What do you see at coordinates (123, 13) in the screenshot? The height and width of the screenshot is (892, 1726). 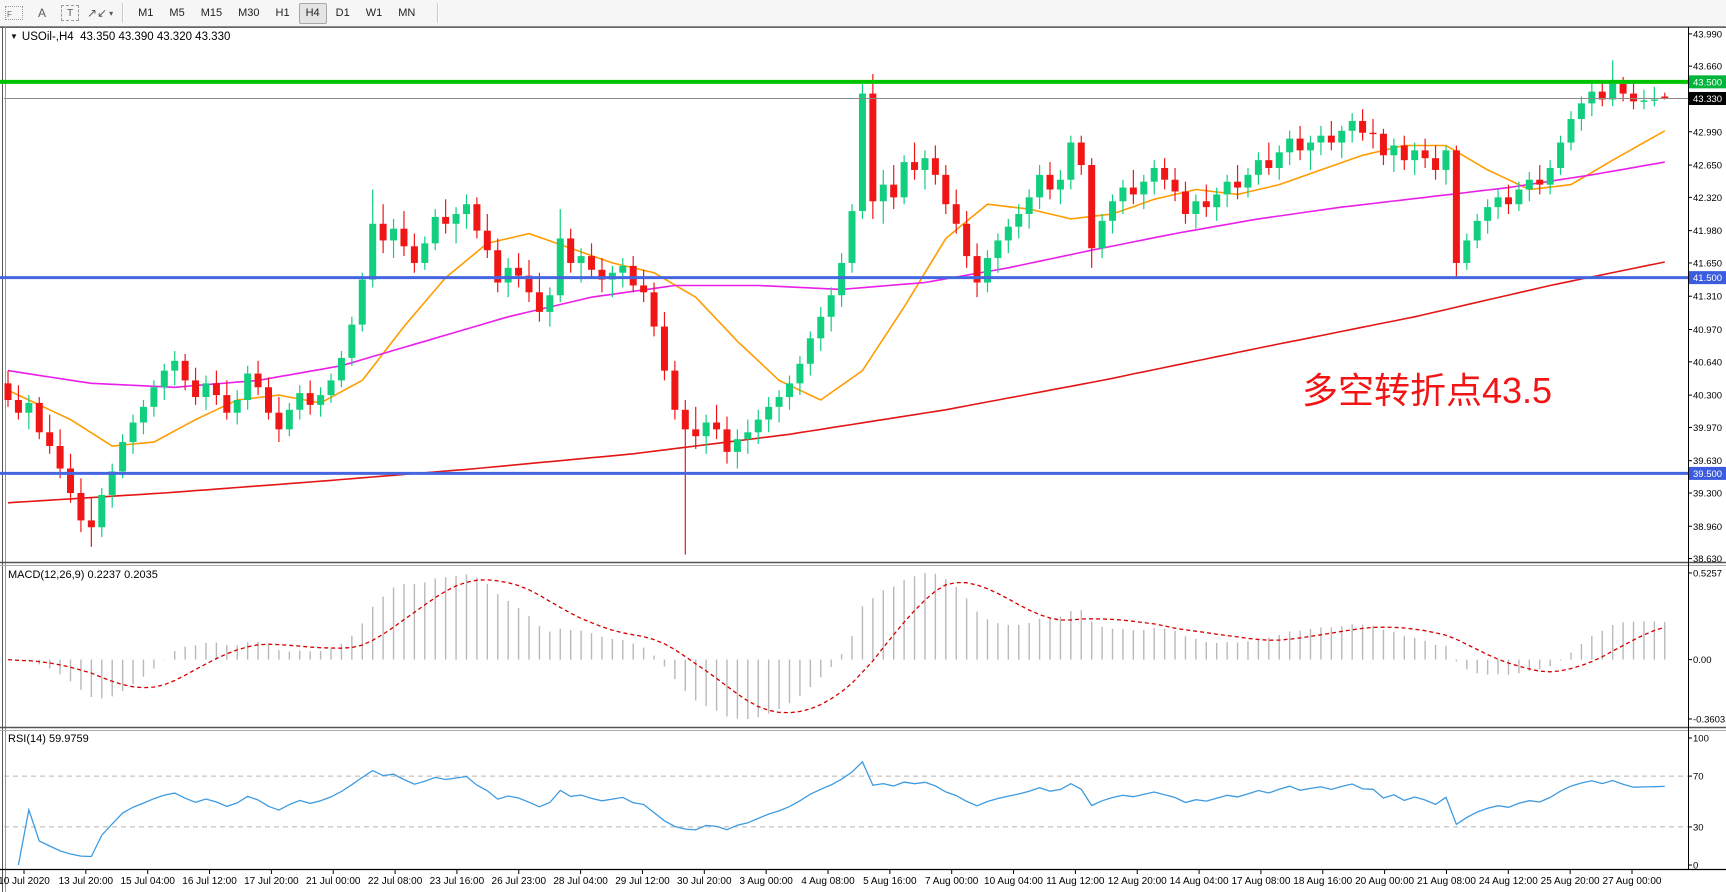 I see `toolbar-separator` at bounding box center [123, 13].